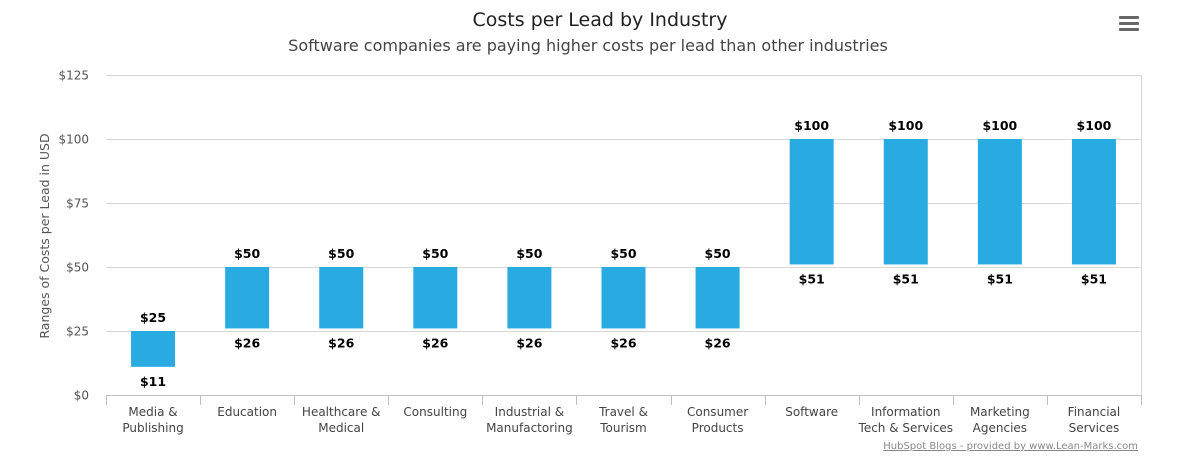 The height and width of the screenshot is (468, 1200). What do you see at coordinates (529, 420) in the screenshot?
I see `x-tick-label: Industrial & Manufactoring` at bounding box center [529, 420].